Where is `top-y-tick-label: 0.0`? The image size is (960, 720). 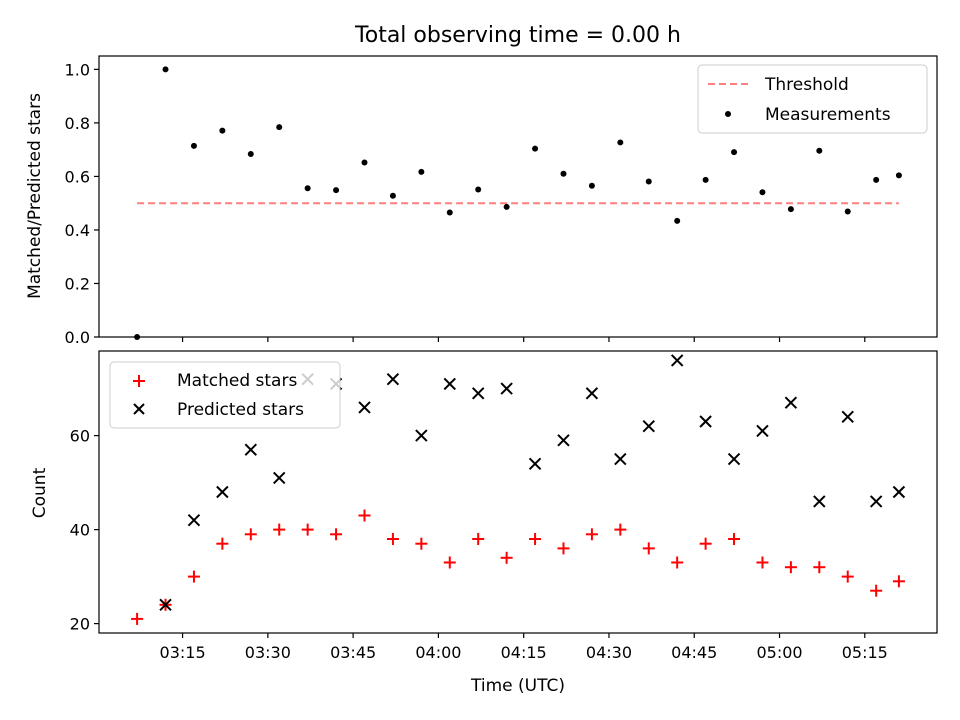
top-y-tick-label: 0.0 is located at coordinates (77, 337).